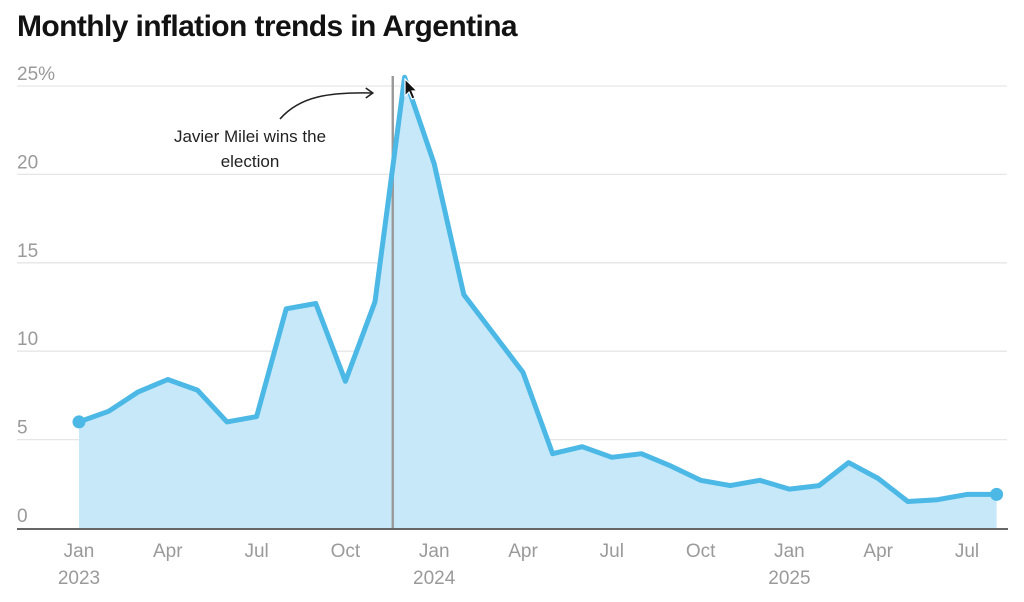 Image resolution: width=1024 pixels, height=602 pixels. I want to click on y-tick-label: 10, so click(27, 339).